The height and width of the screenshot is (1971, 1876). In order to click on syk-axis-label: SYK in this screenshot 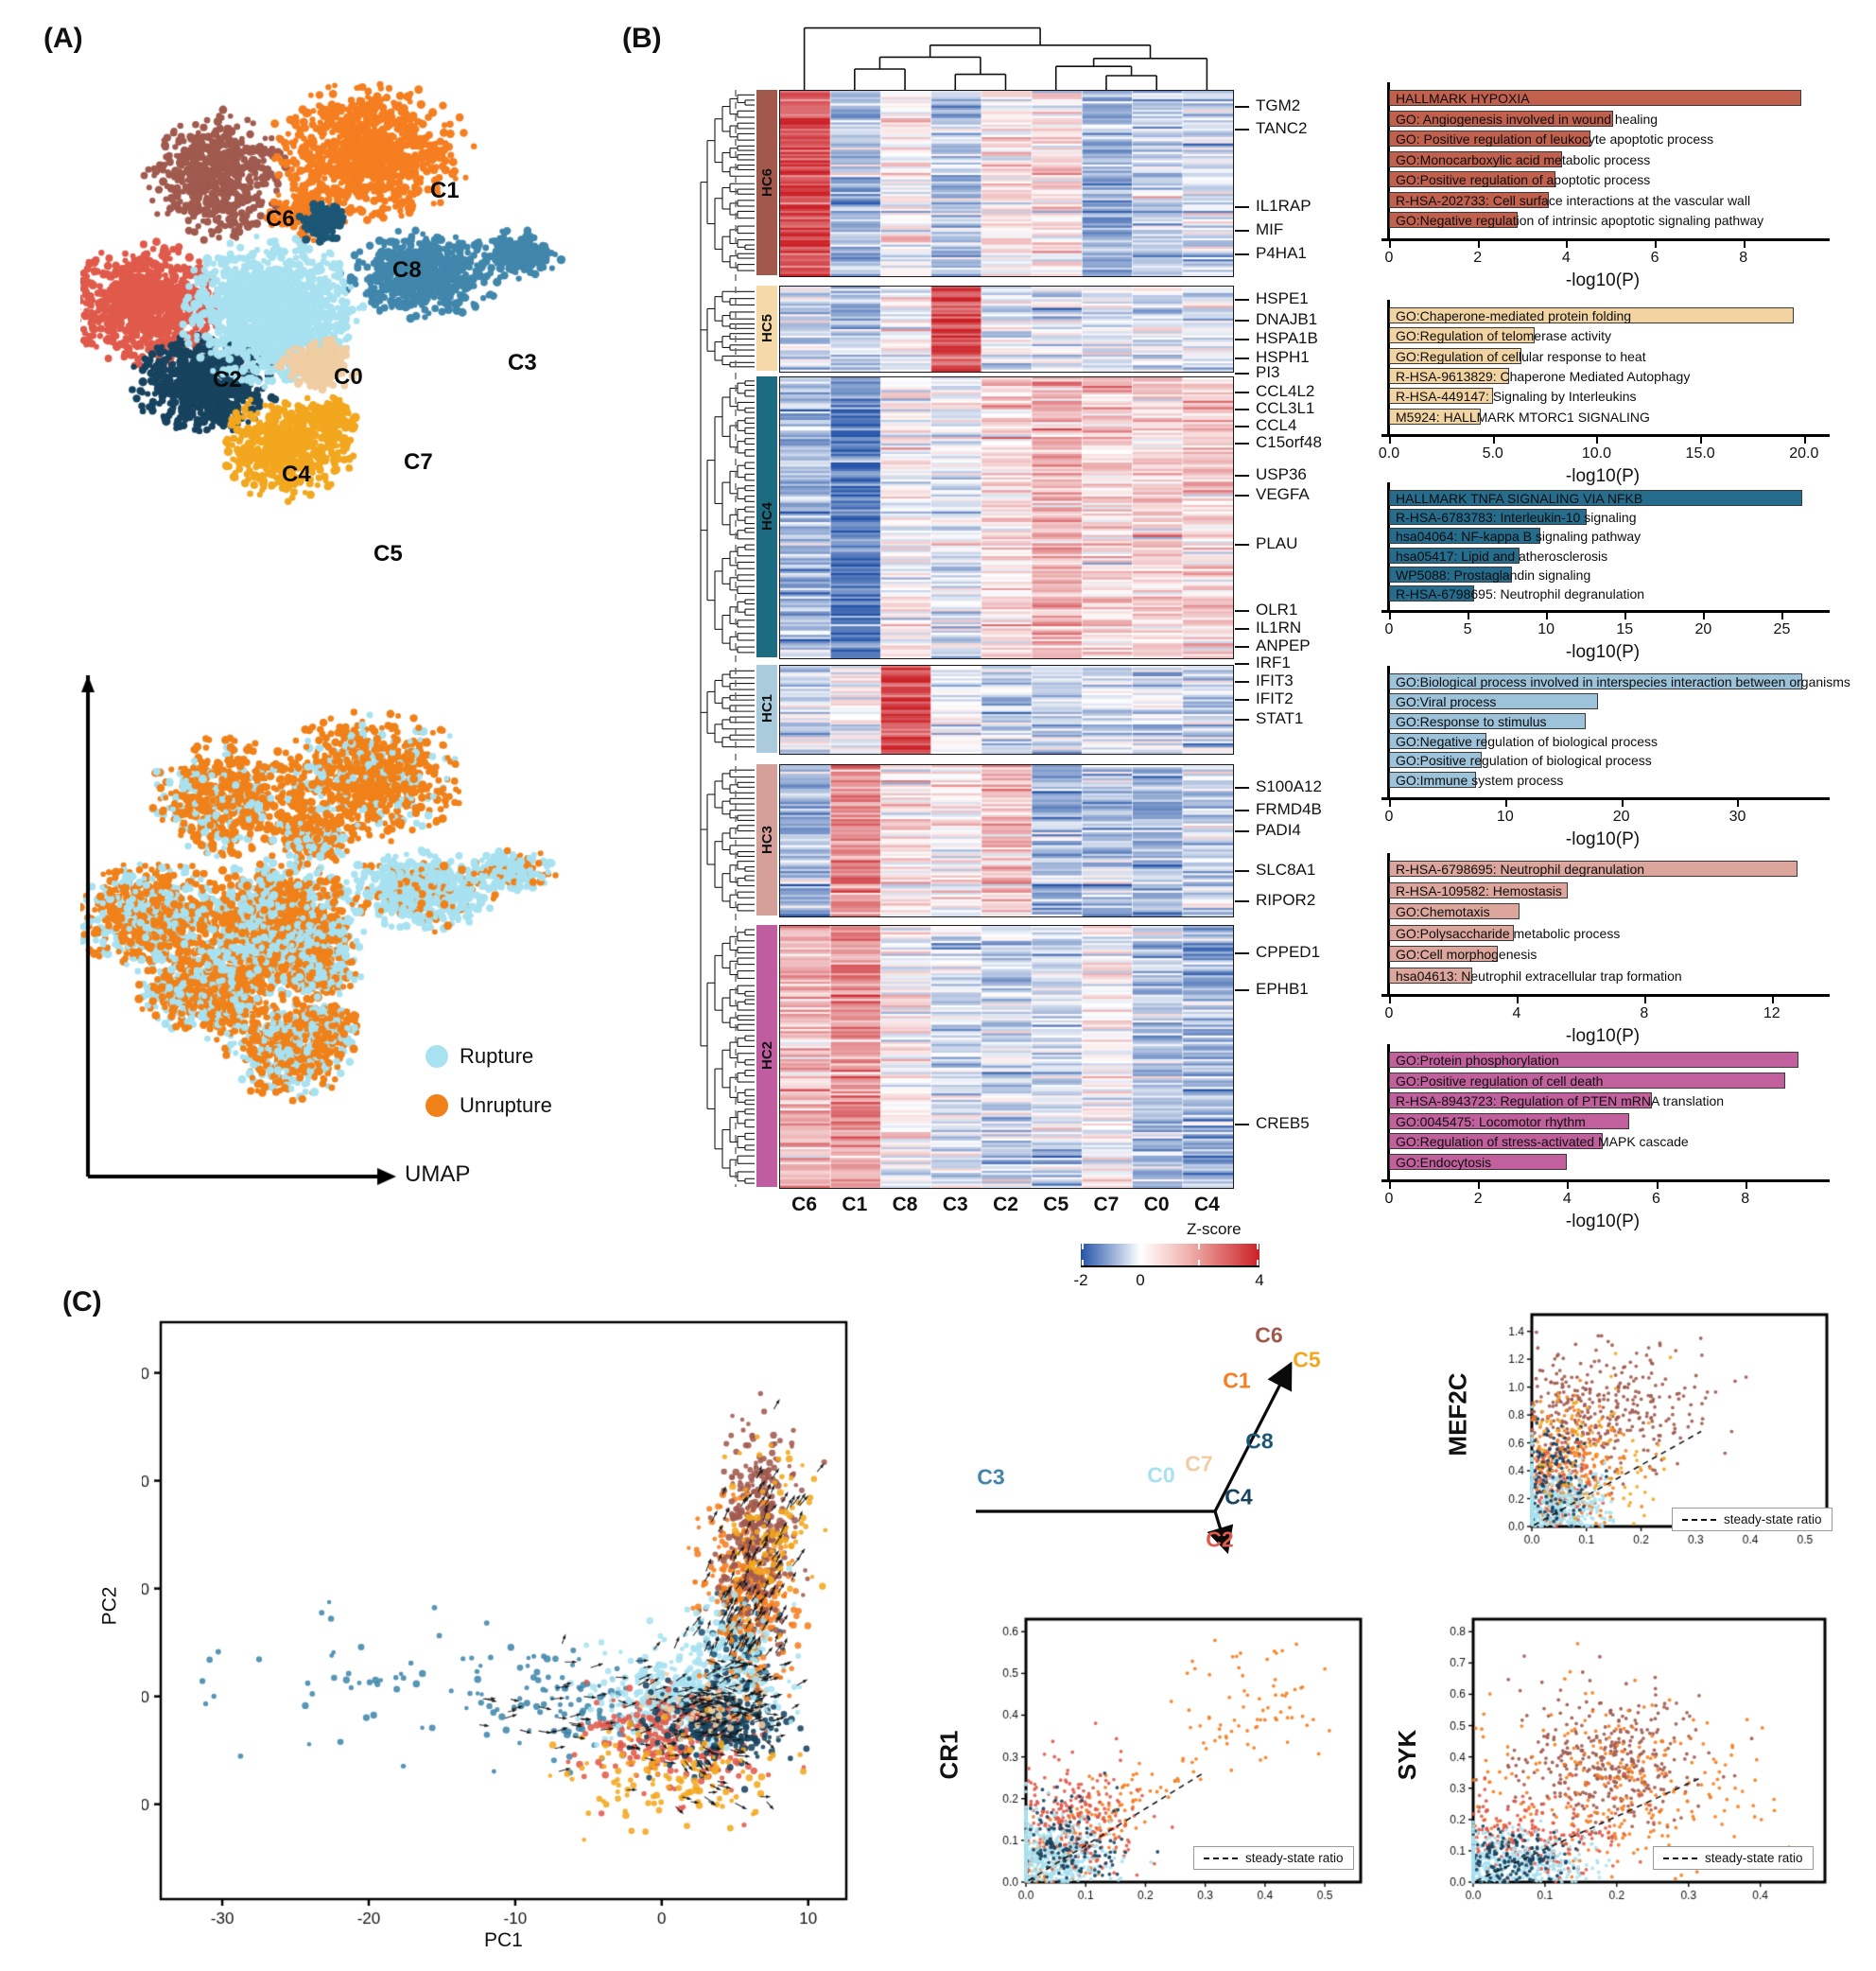, I will do `click(1407, 1755)`.